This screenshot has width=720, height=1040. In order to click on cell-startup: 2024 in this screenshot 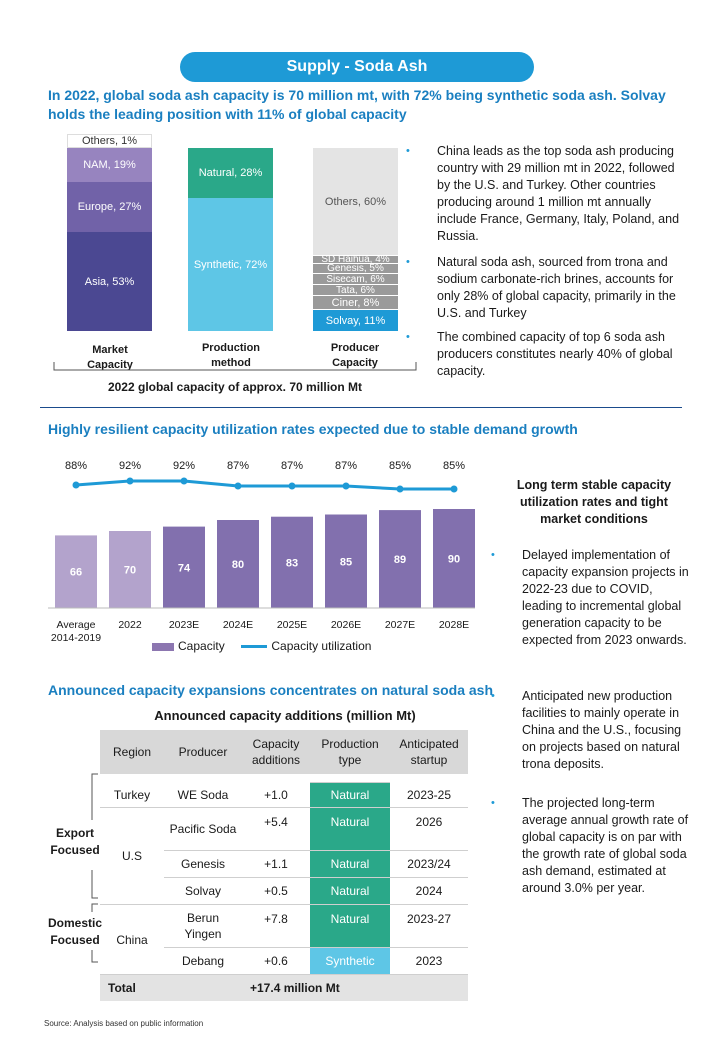, I will do `click(429, 891)`.